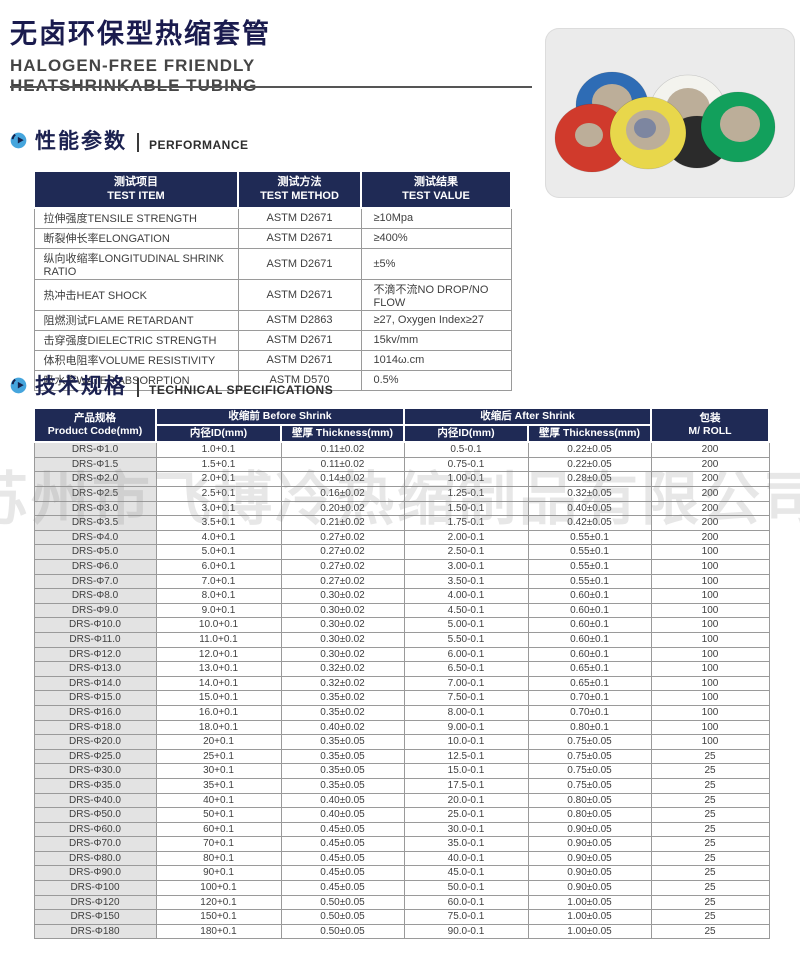 The height and width of the screenshot is (971, 800). I want to click on table-cell: DRS-Φ2.0, so click(95, 479).